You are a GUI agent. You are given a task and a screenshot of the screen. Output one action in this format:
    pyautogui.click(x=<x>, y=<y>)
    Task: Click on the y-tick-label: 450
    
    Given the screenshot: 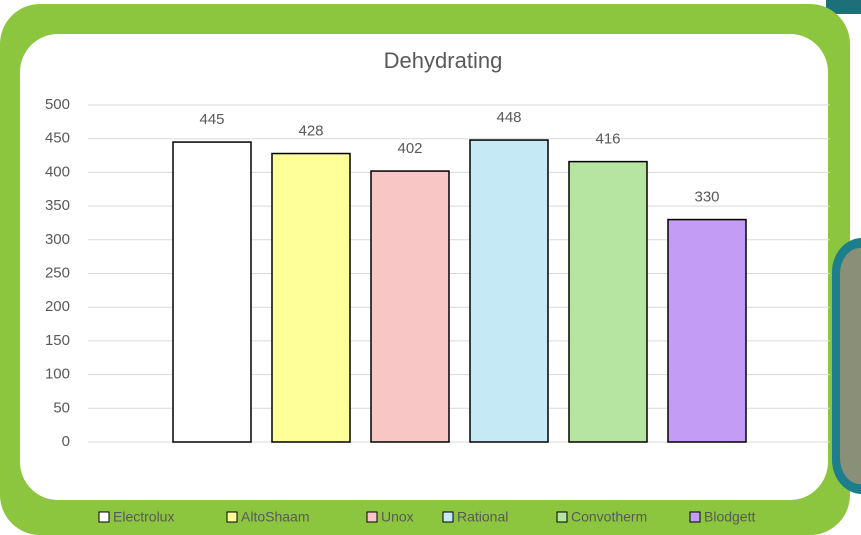 What is the action you would take?
    pyautogui.click(x=57, y=138)
    